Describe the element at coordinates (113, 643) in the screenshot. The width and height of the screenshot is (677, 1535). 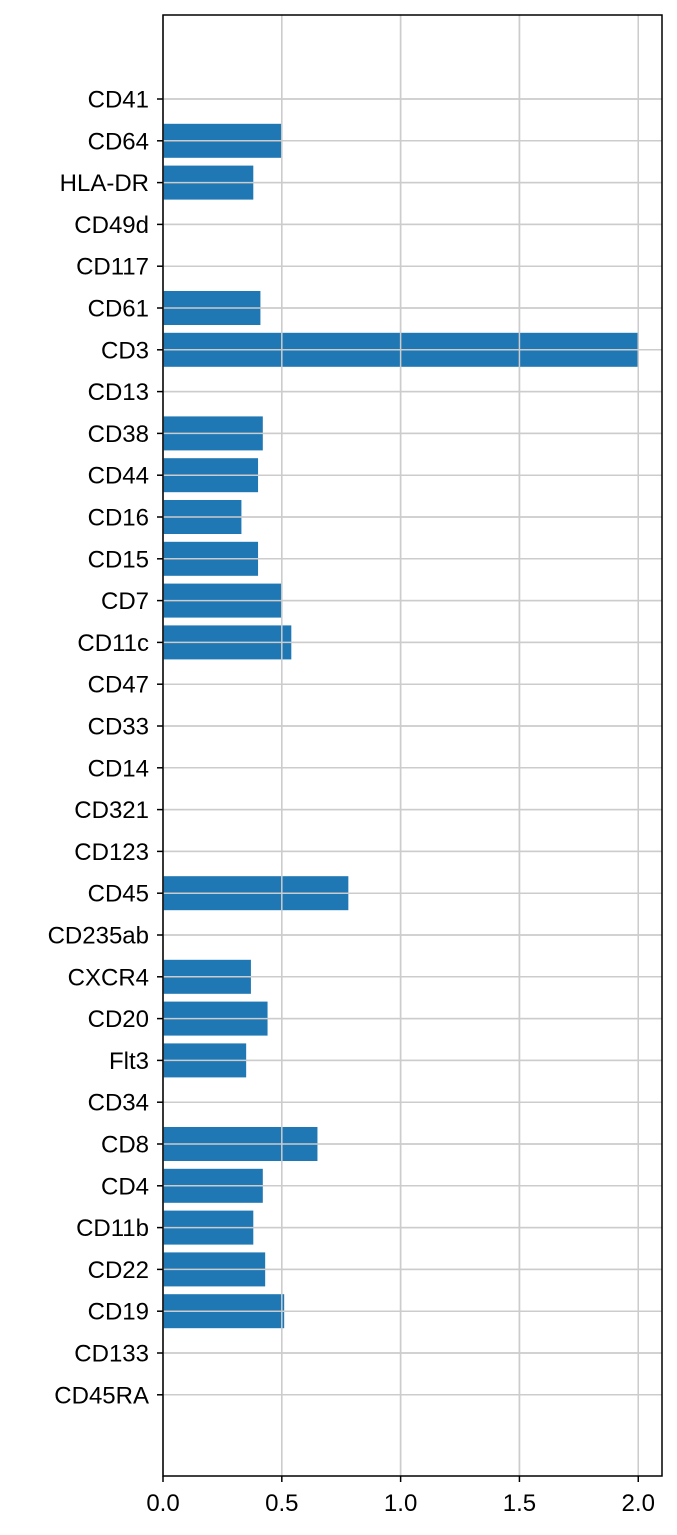
I see `y-tick-label: CD11c` at that location.